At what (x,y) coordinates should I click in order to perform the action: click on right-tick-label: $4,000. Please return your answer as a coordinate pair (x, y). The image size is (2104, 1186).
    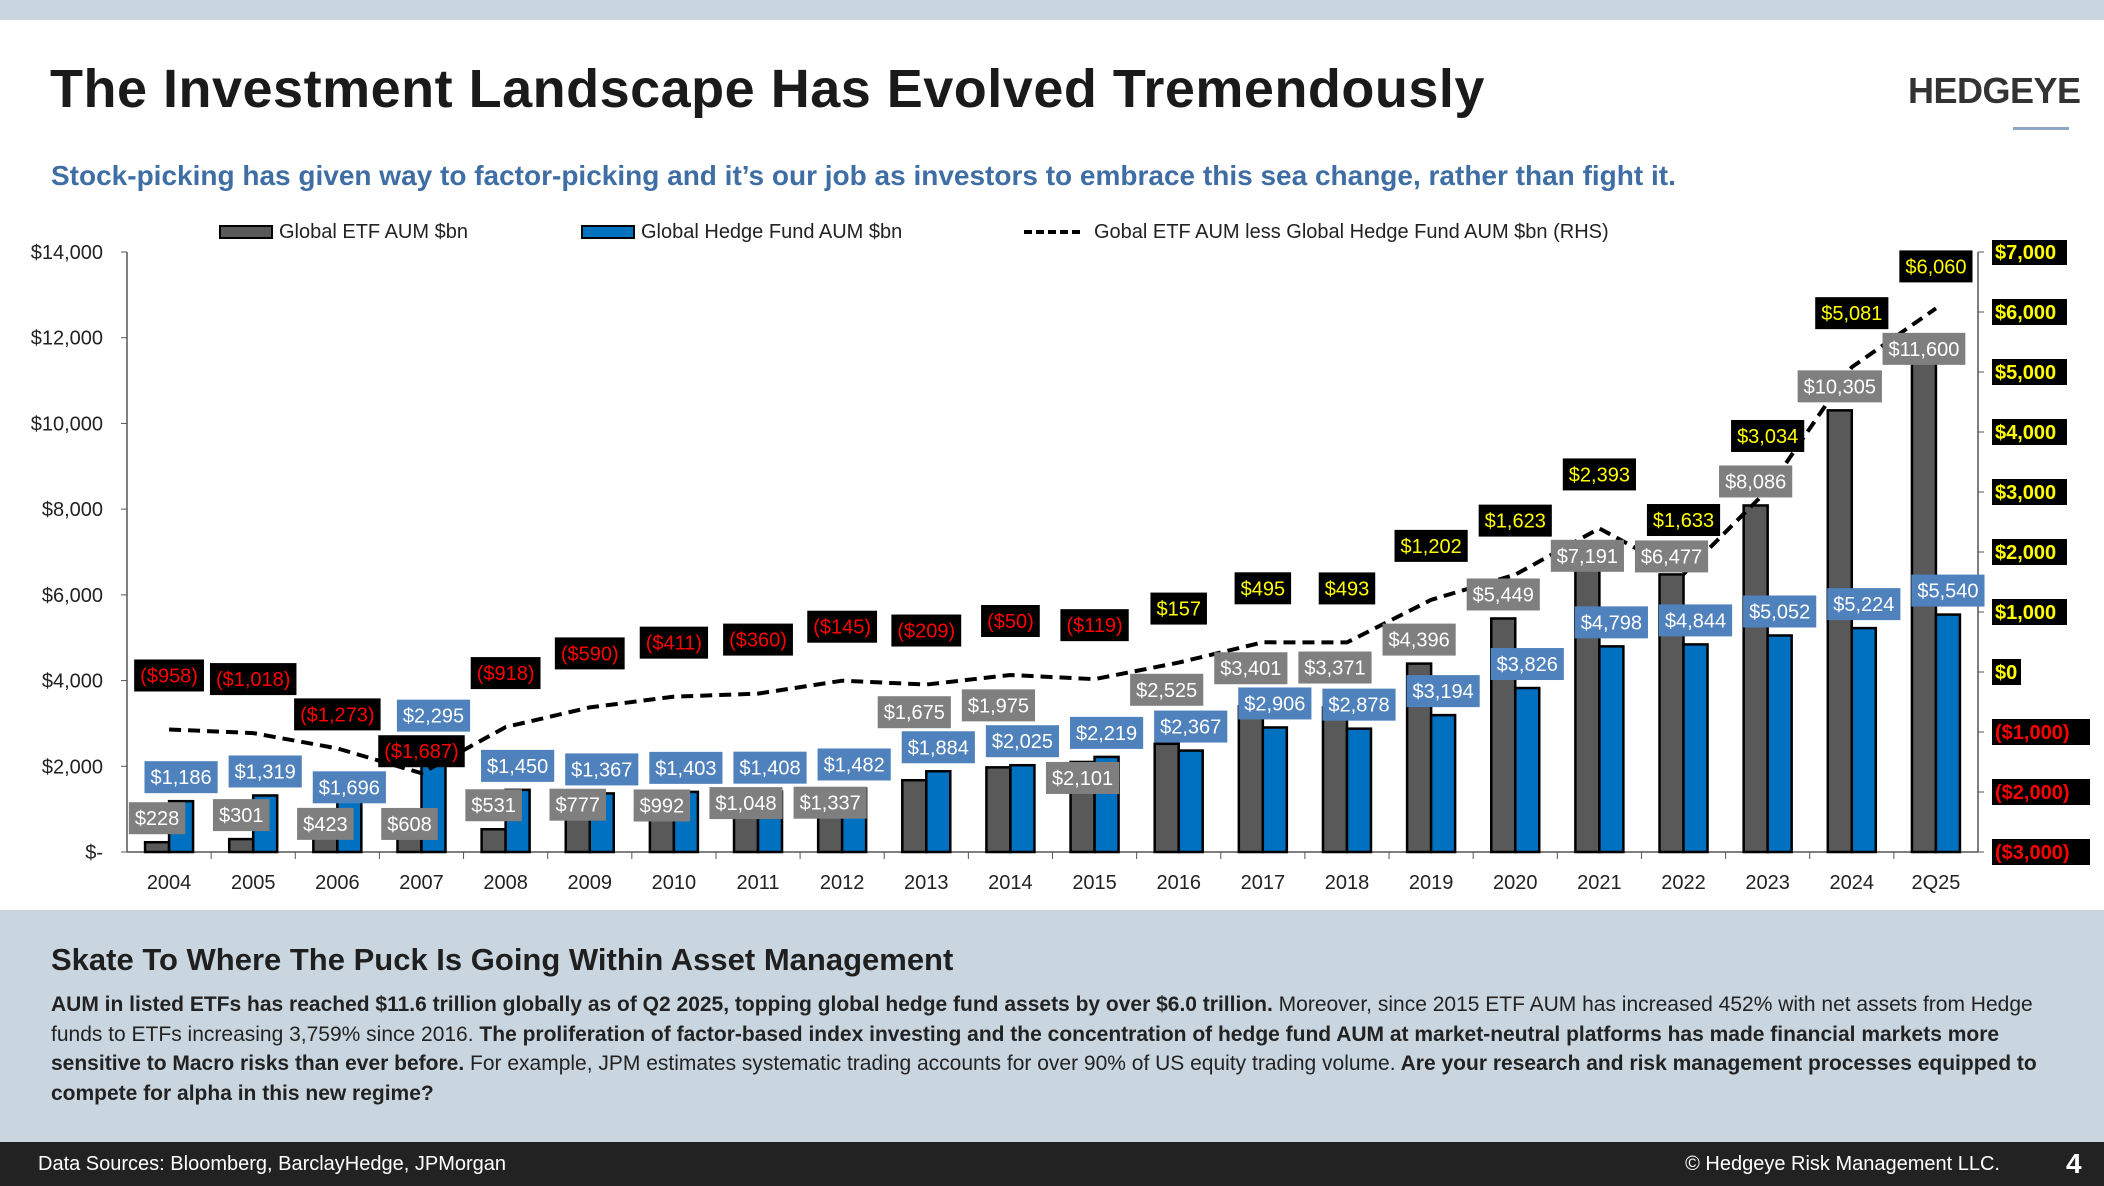
    Looking at the image, I should click on (2025, 433).